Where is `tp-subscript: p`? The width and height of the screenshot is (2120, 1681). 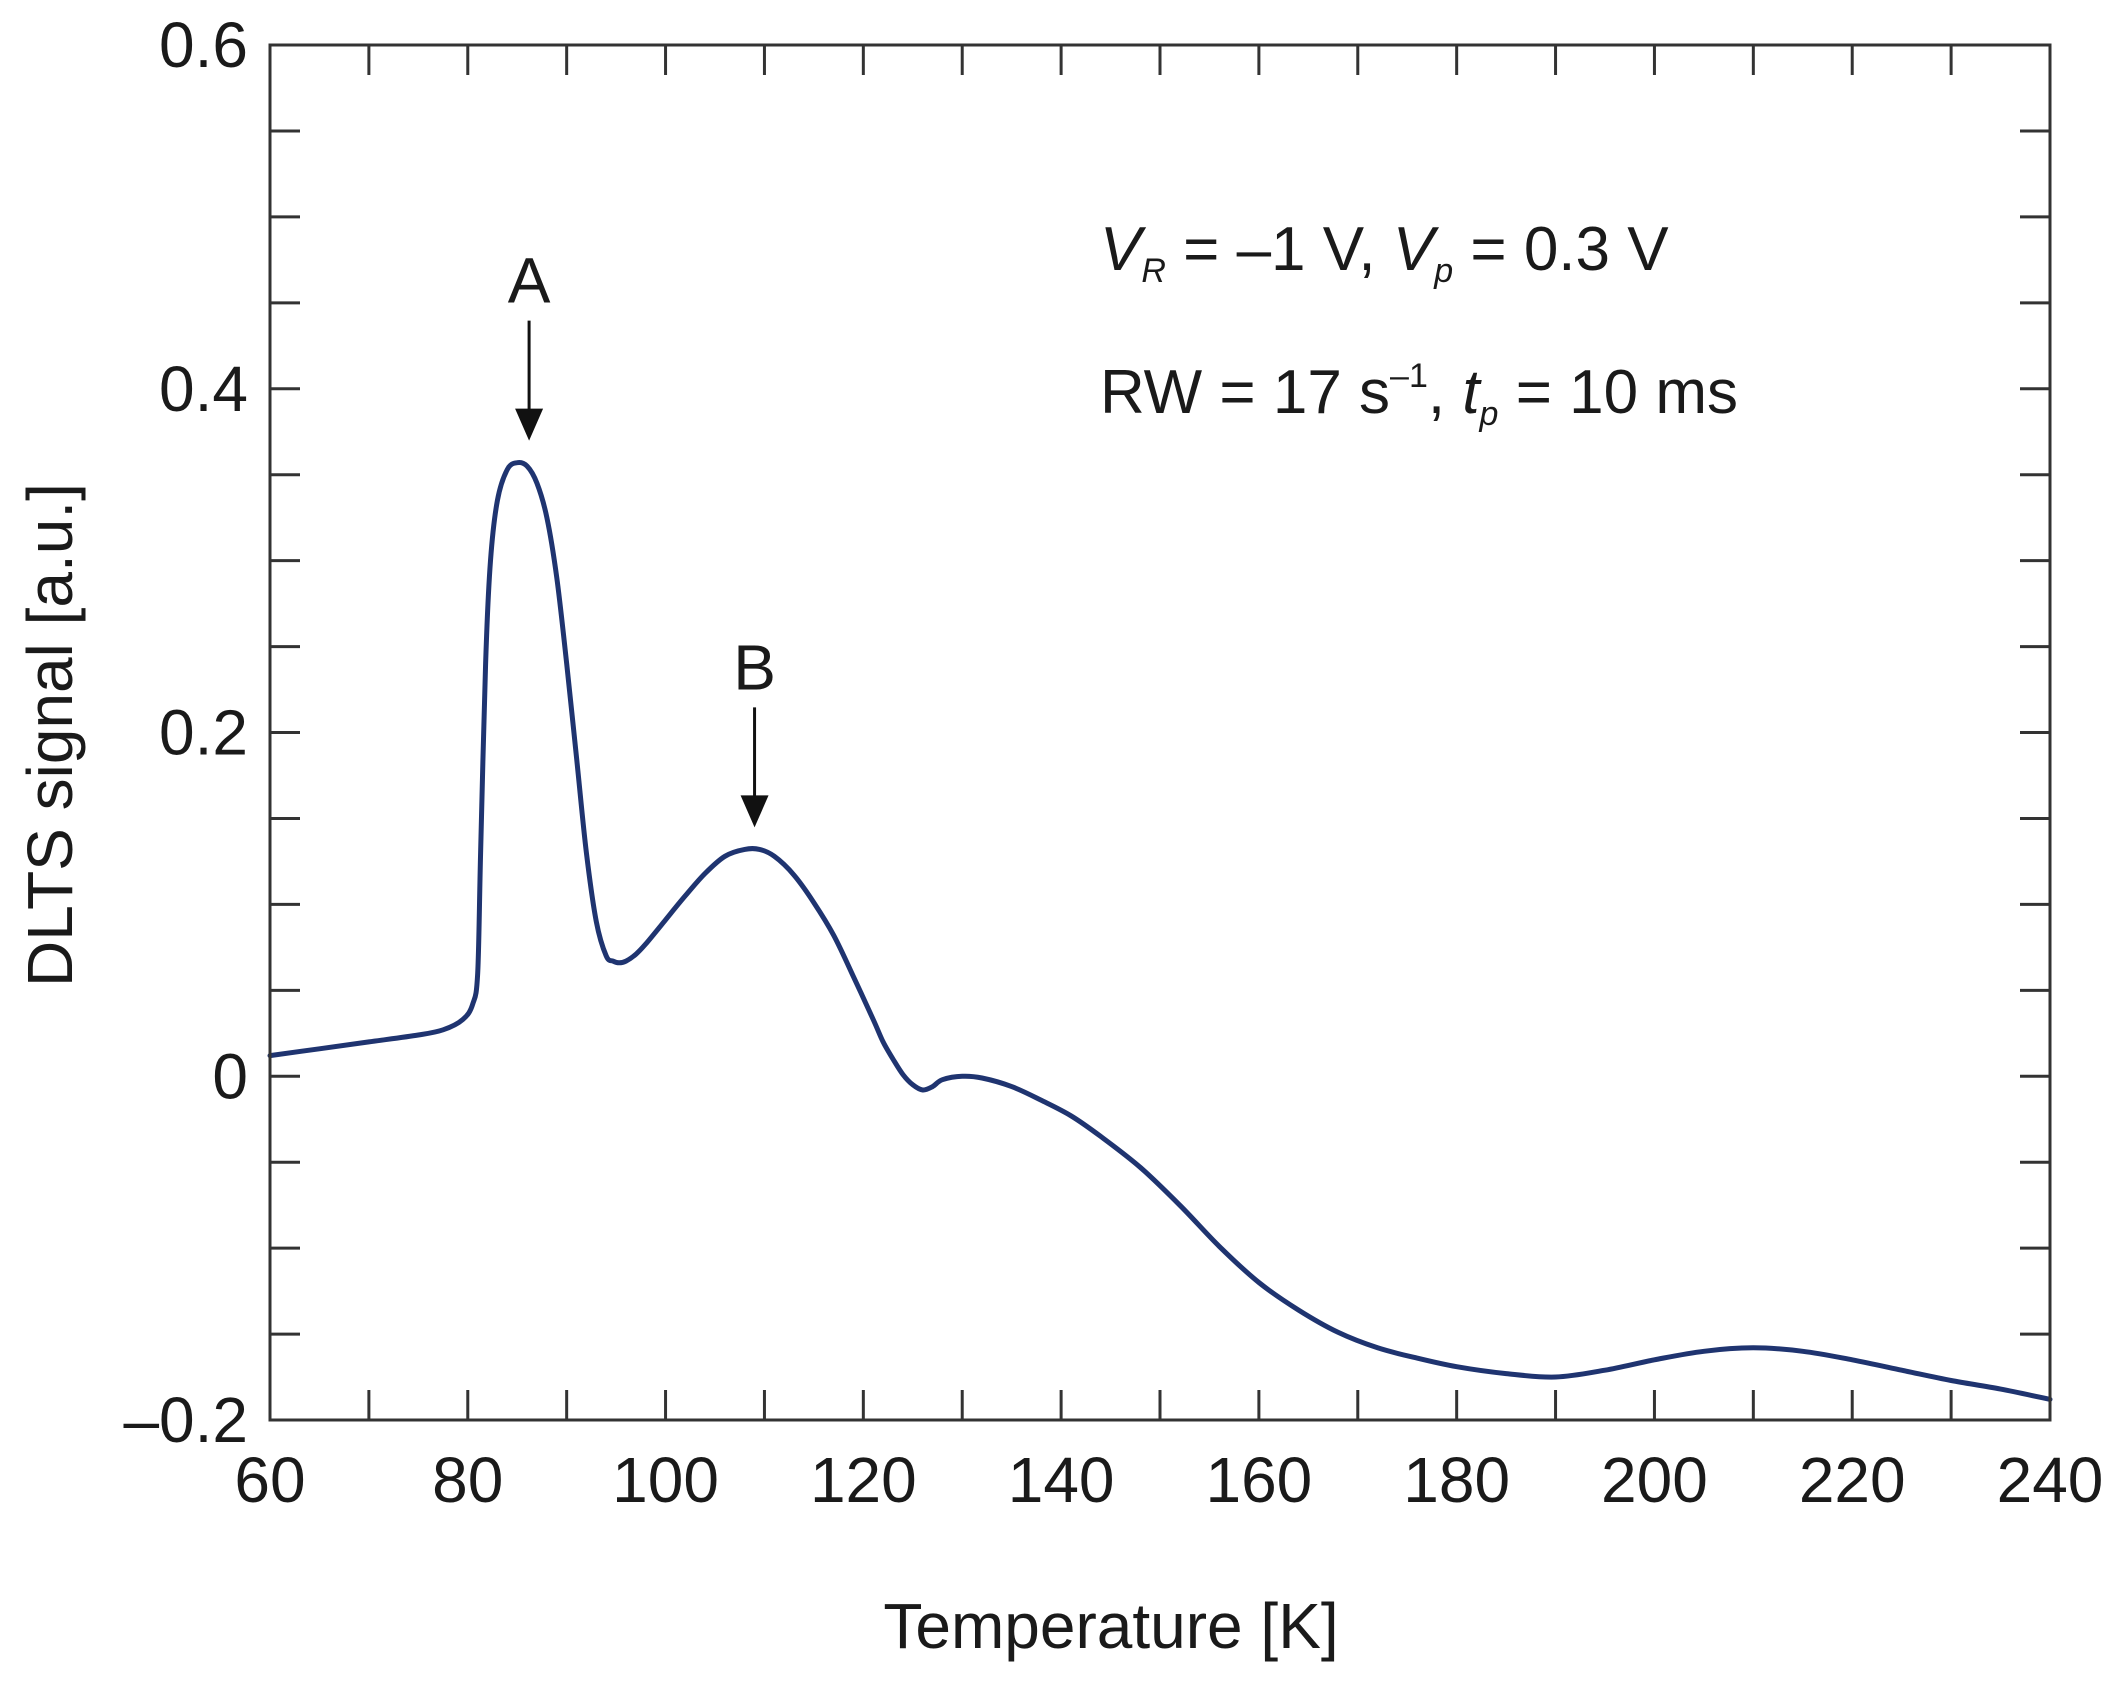
tp-subscript: p is located at coordinates (1489, 414).